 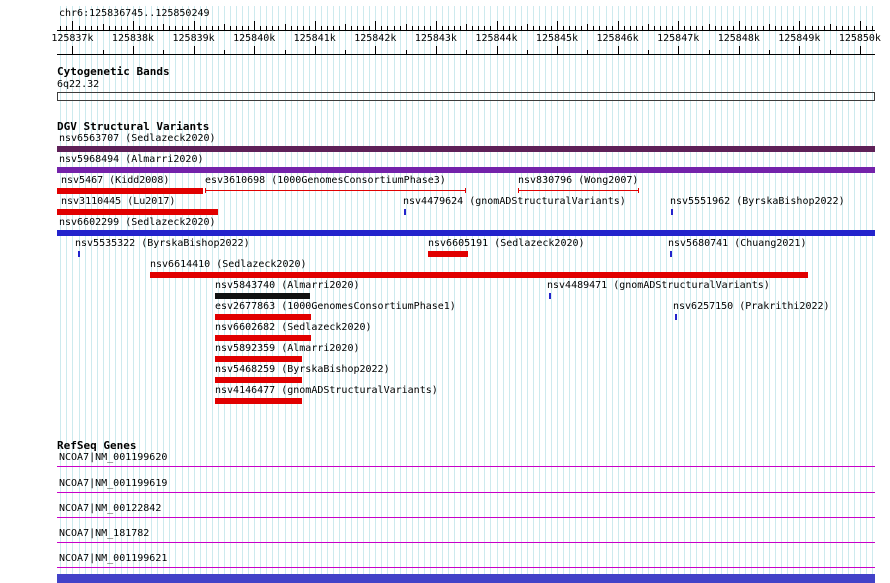 I want to click on variant-label: nsv6605191 (Sedlazeck2020), so click(x=506, y=243).